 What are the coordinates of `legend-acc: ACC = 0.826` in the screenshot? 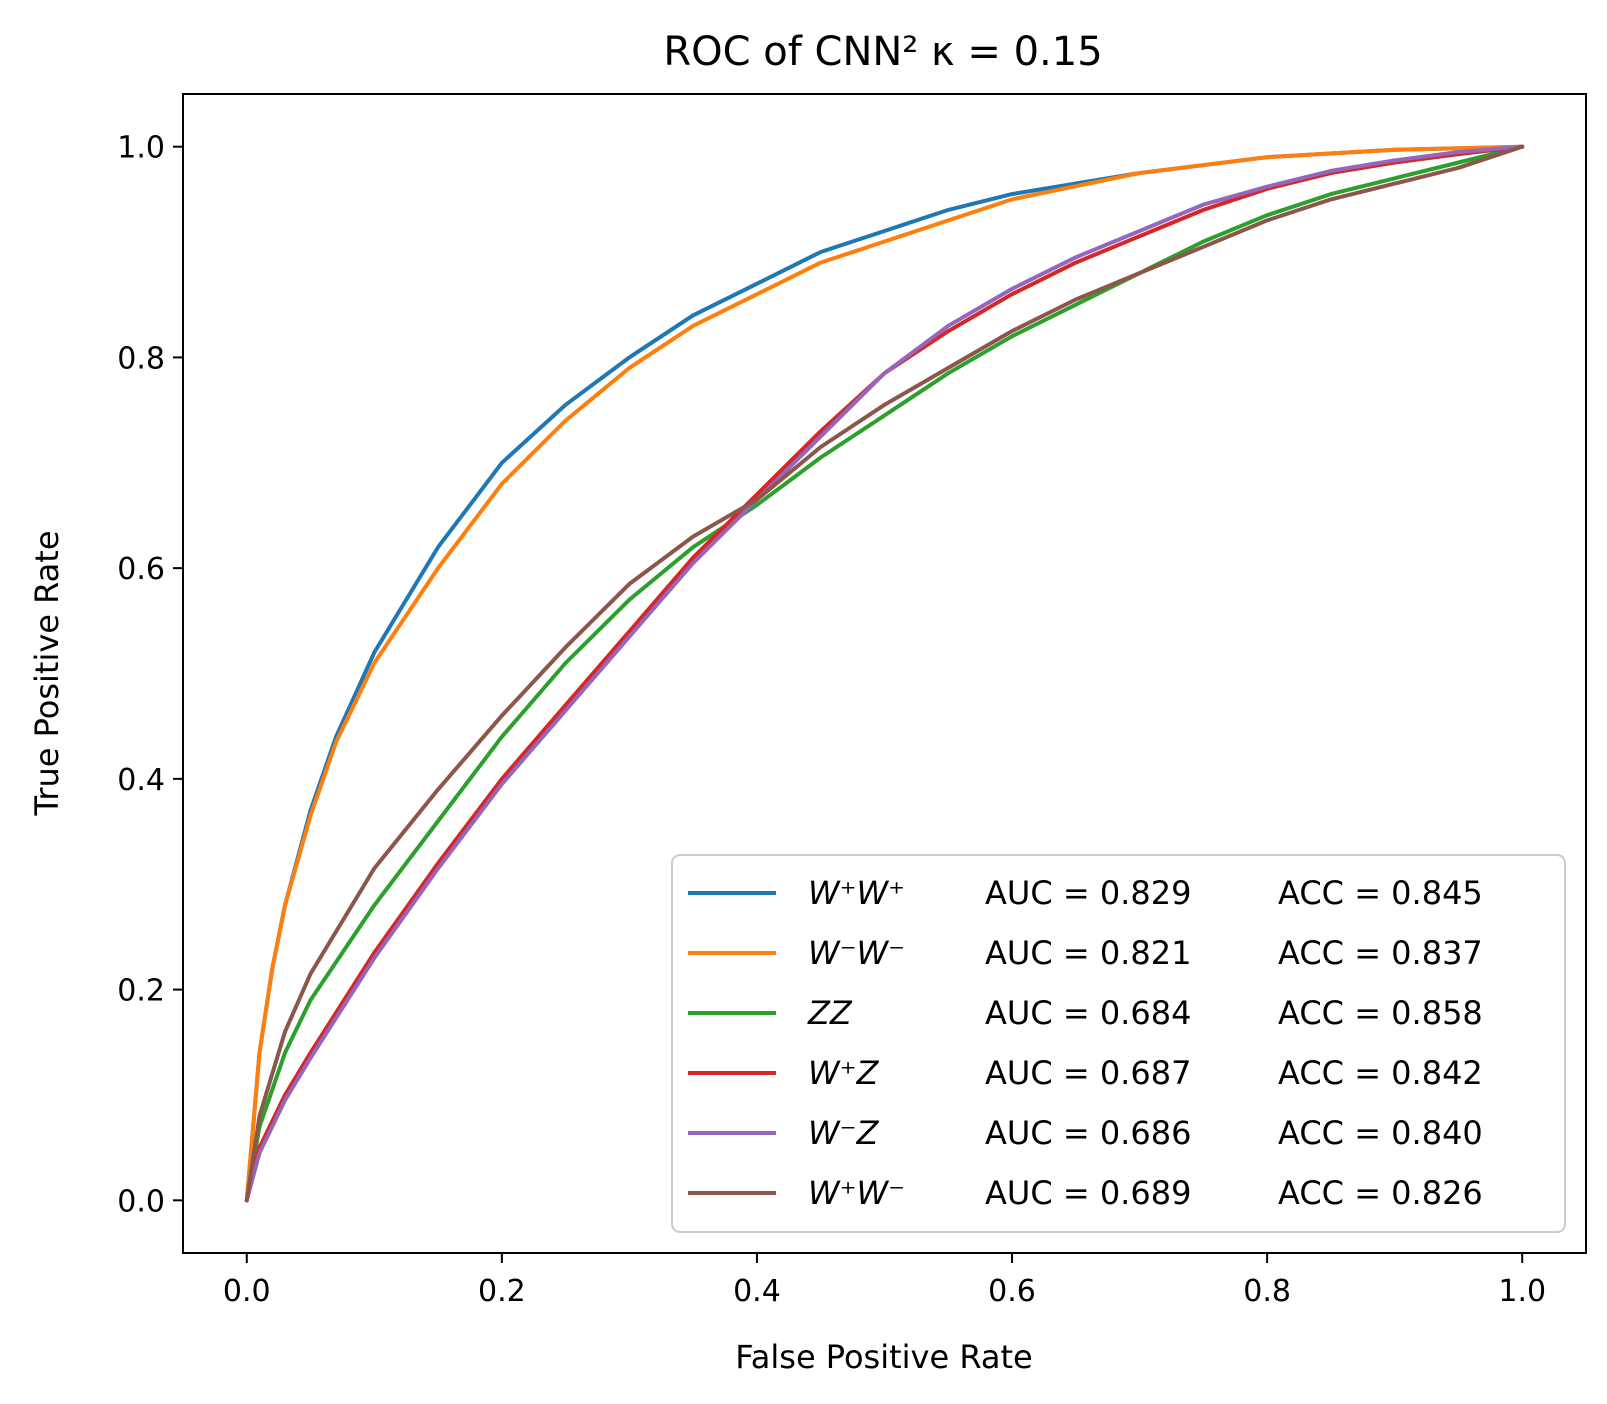 It's located at (1380, 1193).